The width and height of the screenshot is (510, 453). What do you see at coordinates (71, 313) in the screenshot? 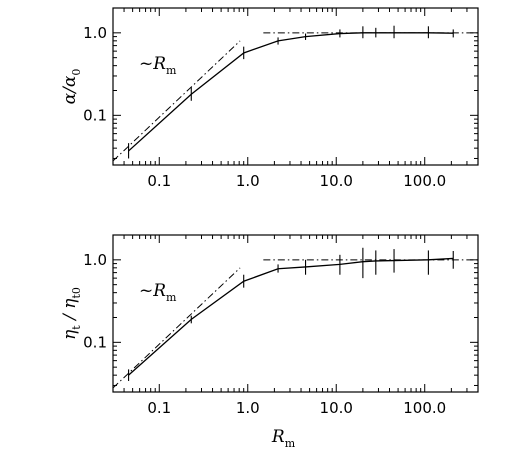
I see `y-axis-label: ηt / ηt0` at bounding box center [71, 313].